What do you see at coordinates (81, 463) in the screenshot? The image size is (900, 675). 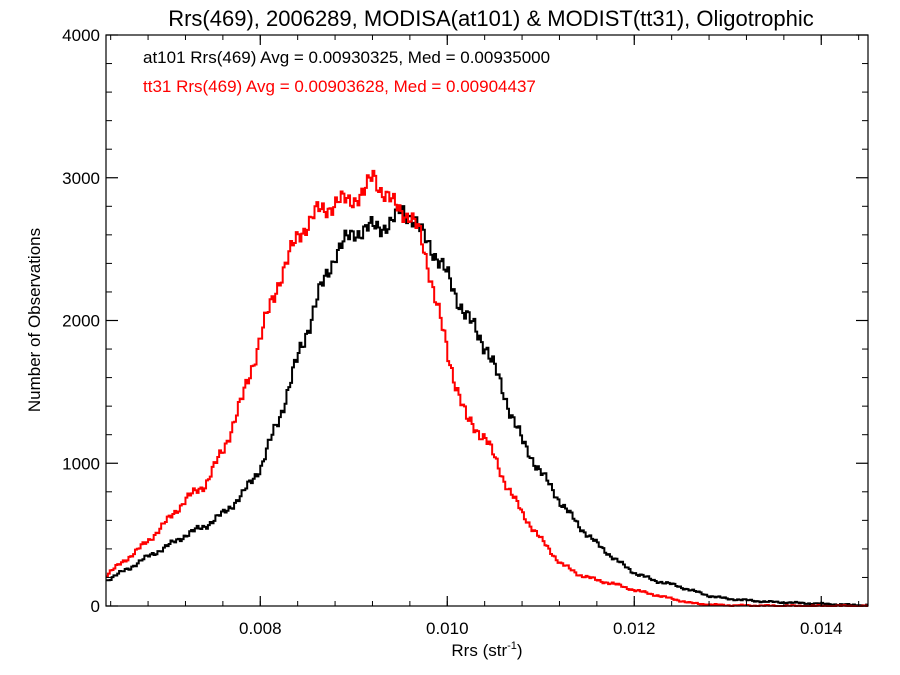 I see `y-tick-label: 1000` at bounding box center [81, 463].